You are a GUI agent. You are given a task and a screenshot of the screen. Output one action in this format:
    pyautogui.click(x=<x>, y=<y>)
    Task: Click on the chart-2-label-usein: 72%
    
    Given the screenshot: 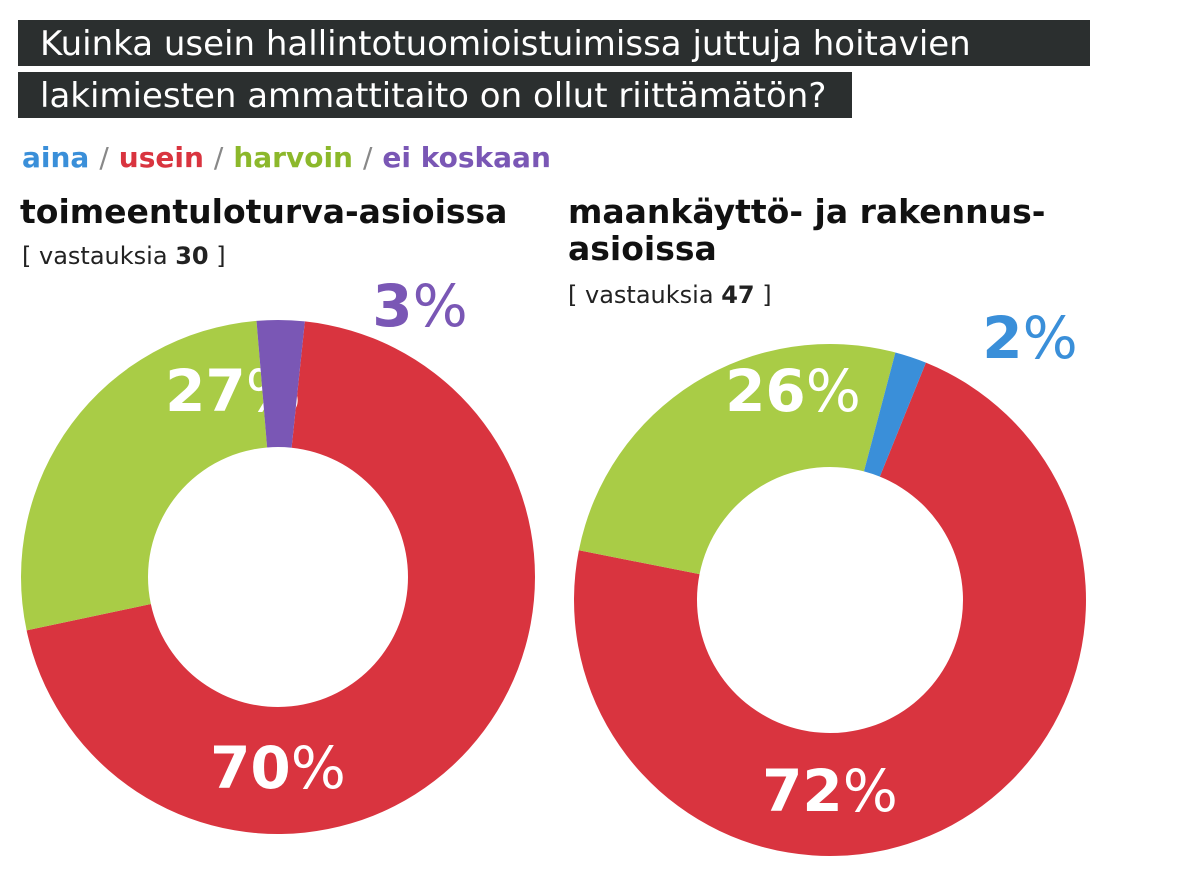 What is the action you would take?
    pyautogui.click(x=830, y=791)
    